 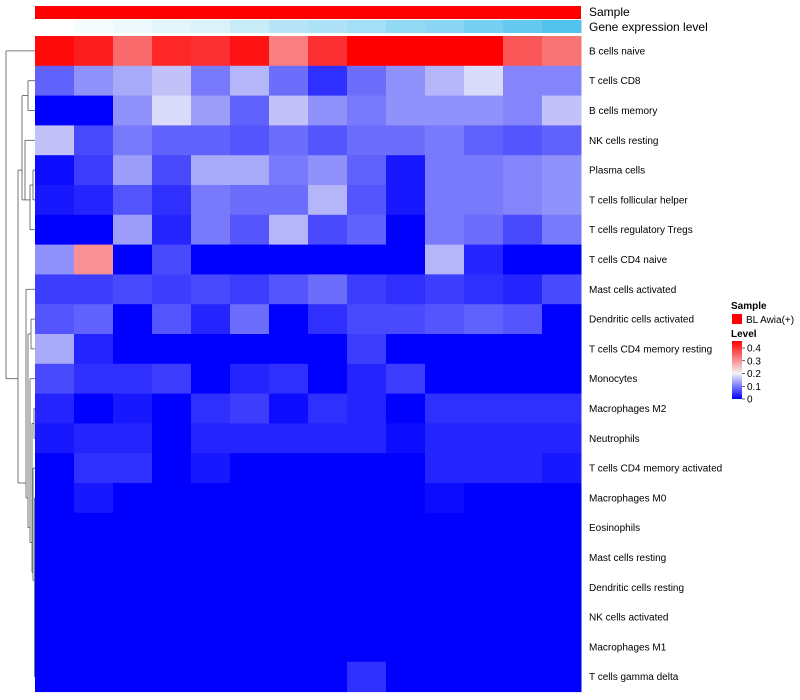 What do you see at coordinates (628, 260) in the screenshot?
I see `row-label: T cells CD4 naive` at bounding box center [628, 260].